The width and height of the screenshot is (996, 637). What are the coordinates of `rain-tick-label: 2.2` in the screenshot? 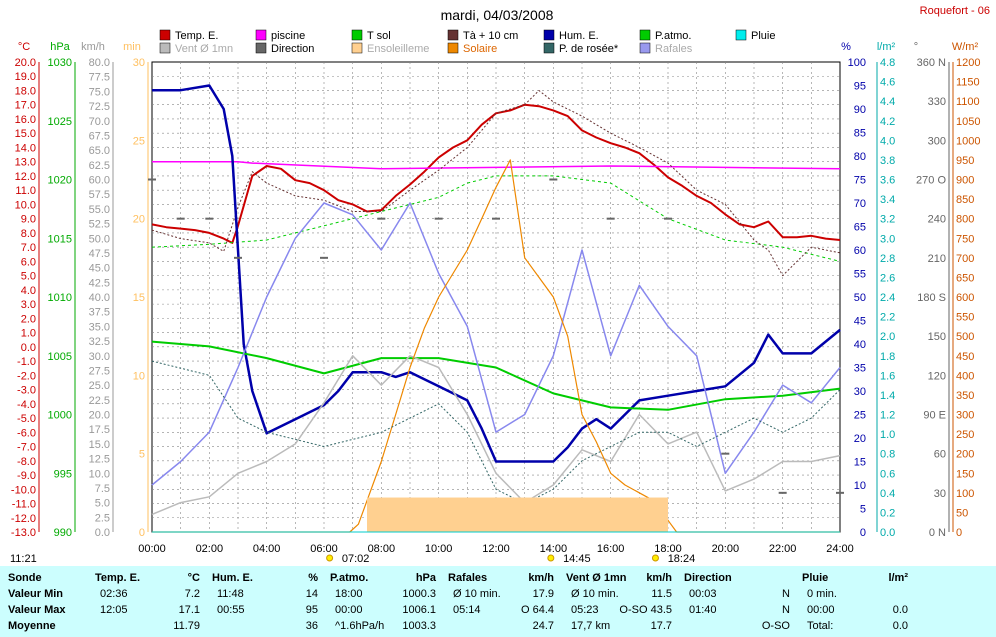 It's located at (887, 318).